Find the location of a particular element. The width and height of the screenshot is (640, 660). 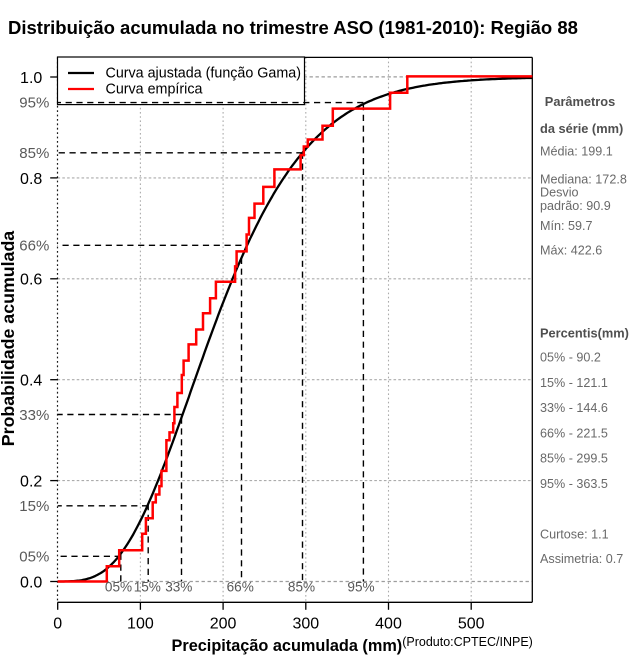

svg-text: 400 is located at coordinates (388, 624).